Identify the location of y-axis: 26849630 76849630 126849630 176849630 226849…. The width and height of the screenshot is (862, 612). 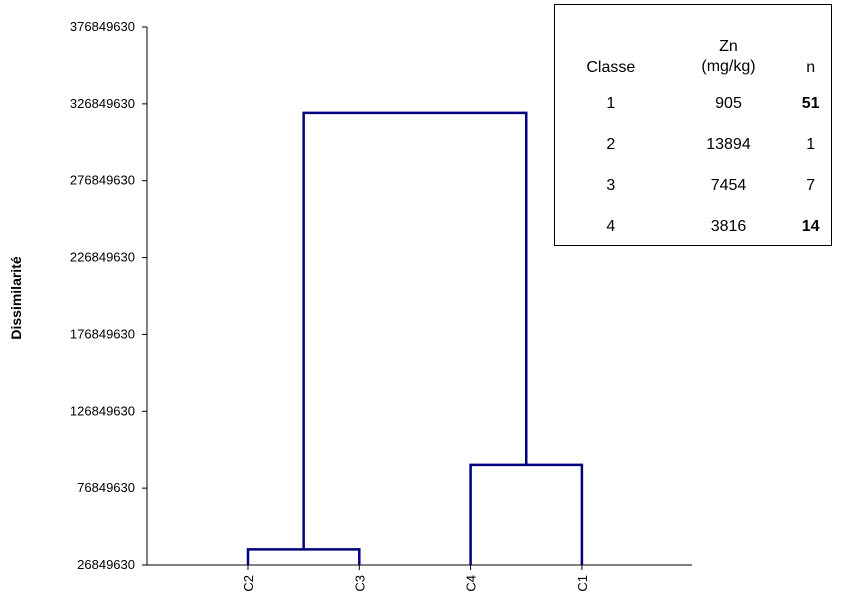
(109, 295).